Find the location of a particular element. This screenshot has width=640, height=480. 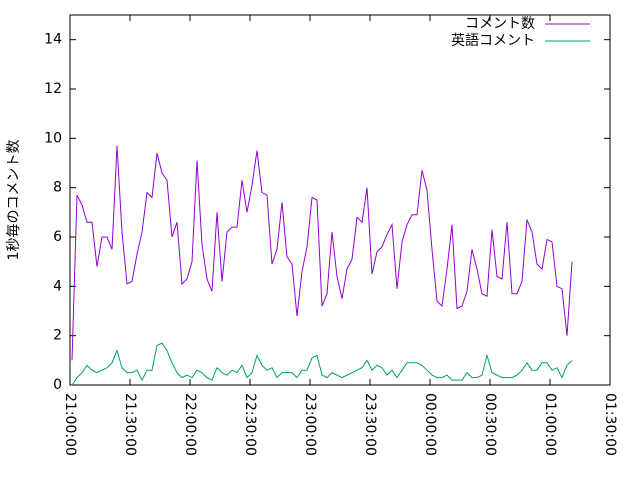

y-tick-label: 8 is located at coordinates (57, 188).